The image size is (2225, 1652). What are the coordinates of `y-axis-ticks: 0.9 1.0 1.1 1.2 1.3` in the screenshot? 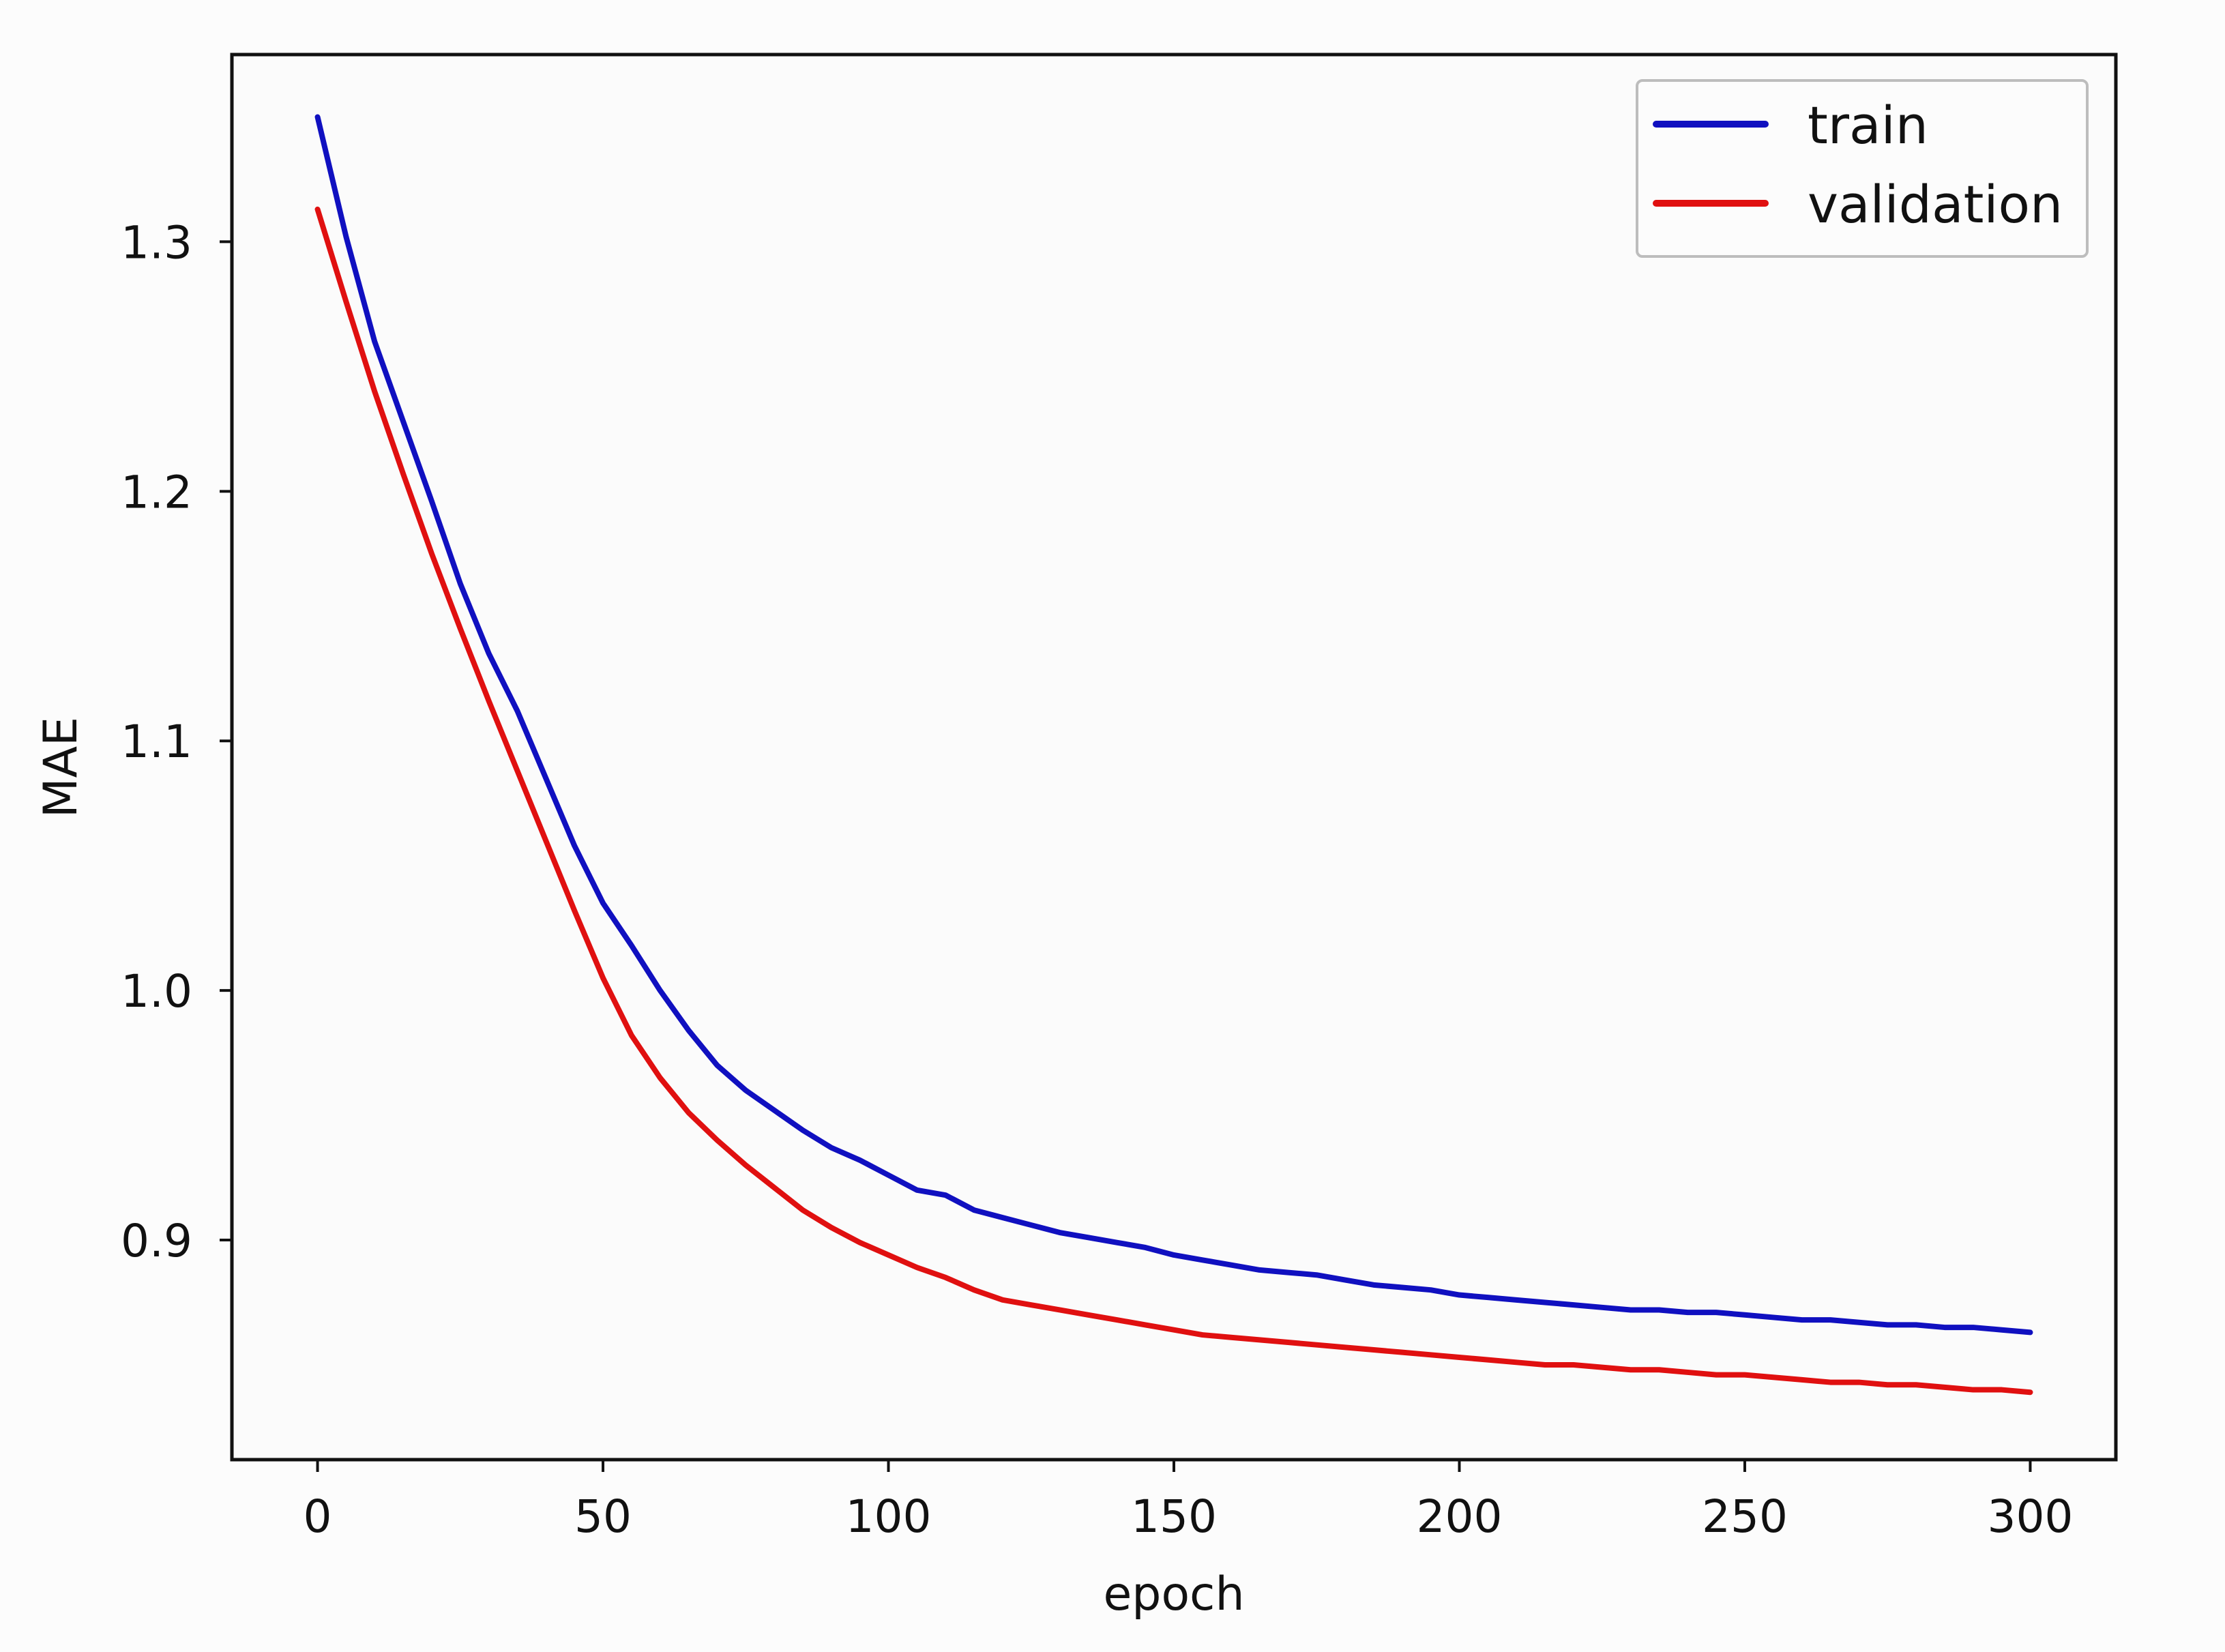 It's located at (176, 741).